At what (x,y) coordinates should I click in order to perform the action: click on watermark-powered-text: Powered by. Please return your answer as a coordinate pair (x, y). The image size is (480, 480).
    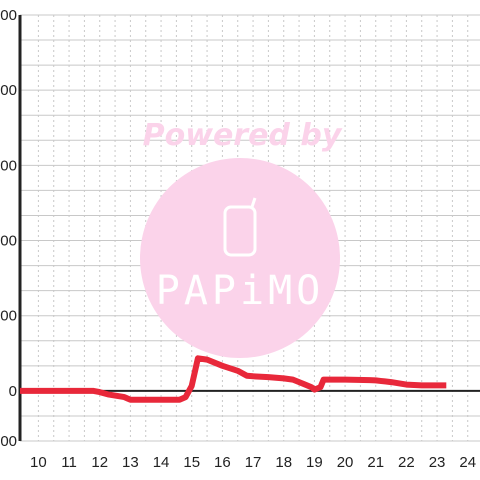
    Looking at the image, I should click on (243, 135).